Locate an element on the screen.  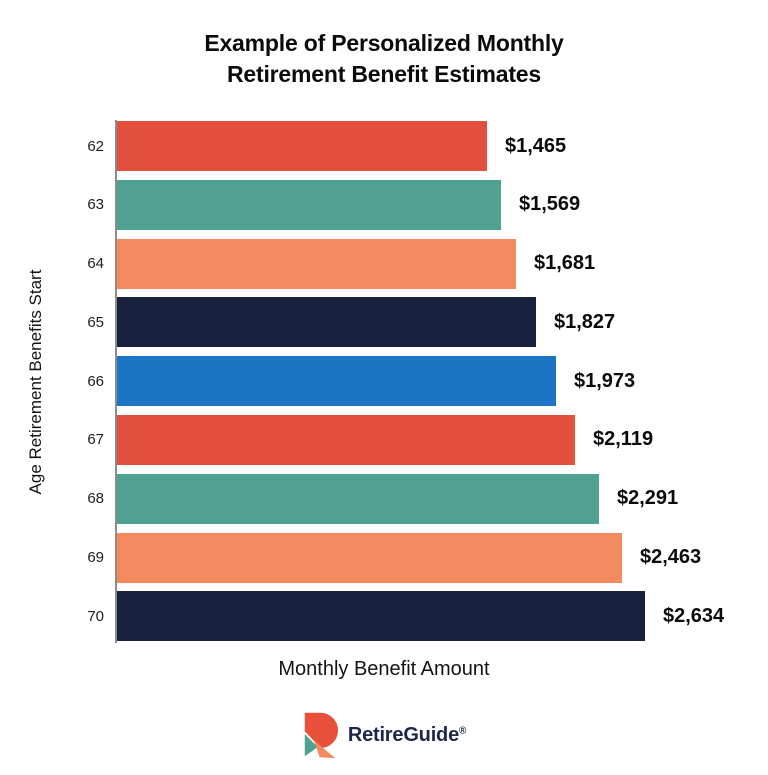
y-axis-label: Age Retirement Benefits Start is located at coordinates (35, 382).